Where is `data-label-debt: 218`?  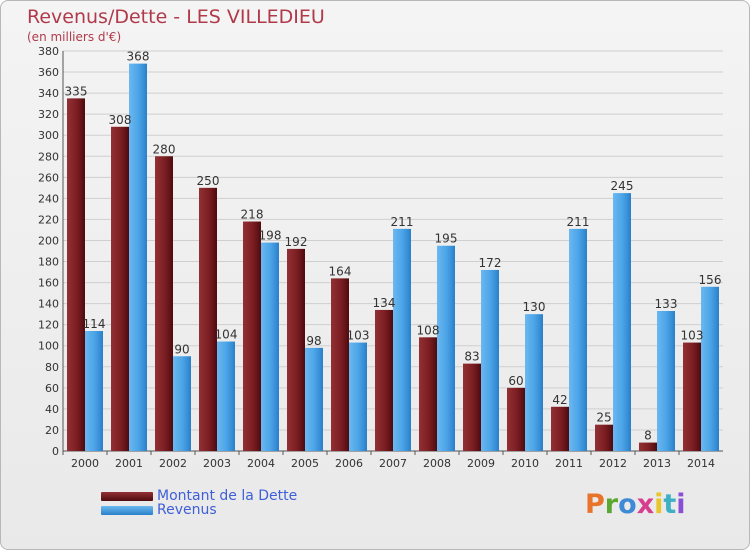 data-label-debt: 218 is located at coordinates (252, 215).